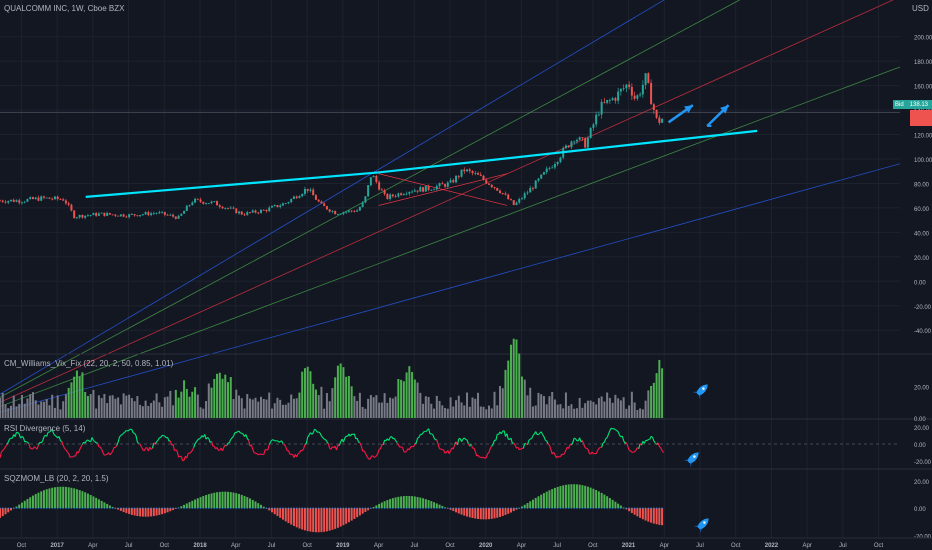 This screenshot has width=932, height=550. Describe the element at coordinates (923, 137) in the screenshot. I see `price-tick-label: 120.00` at that location.